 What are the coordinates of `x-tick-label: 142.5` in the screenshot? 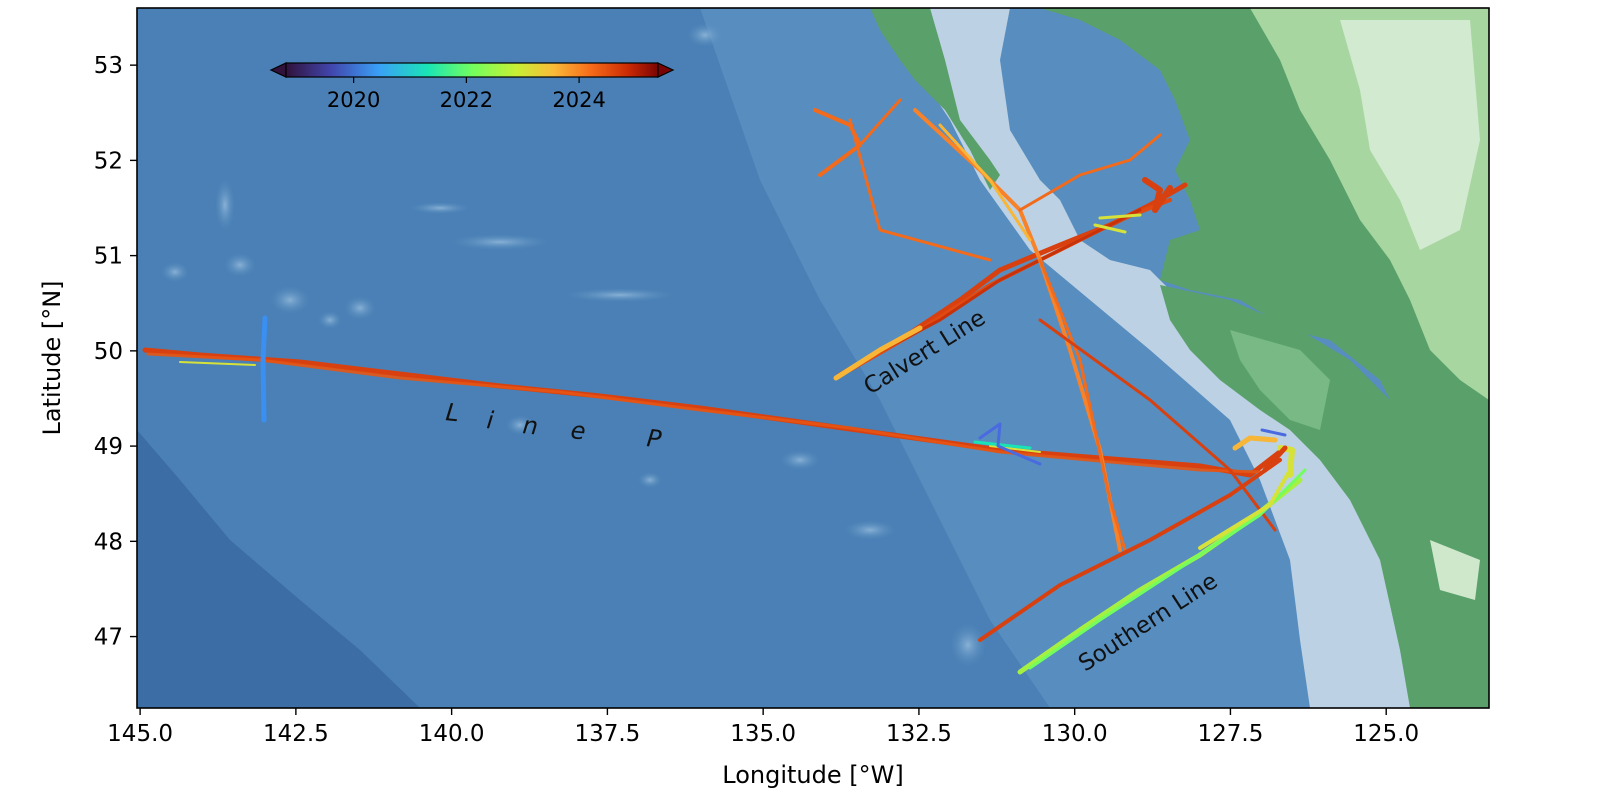 It's located at (296, 734).